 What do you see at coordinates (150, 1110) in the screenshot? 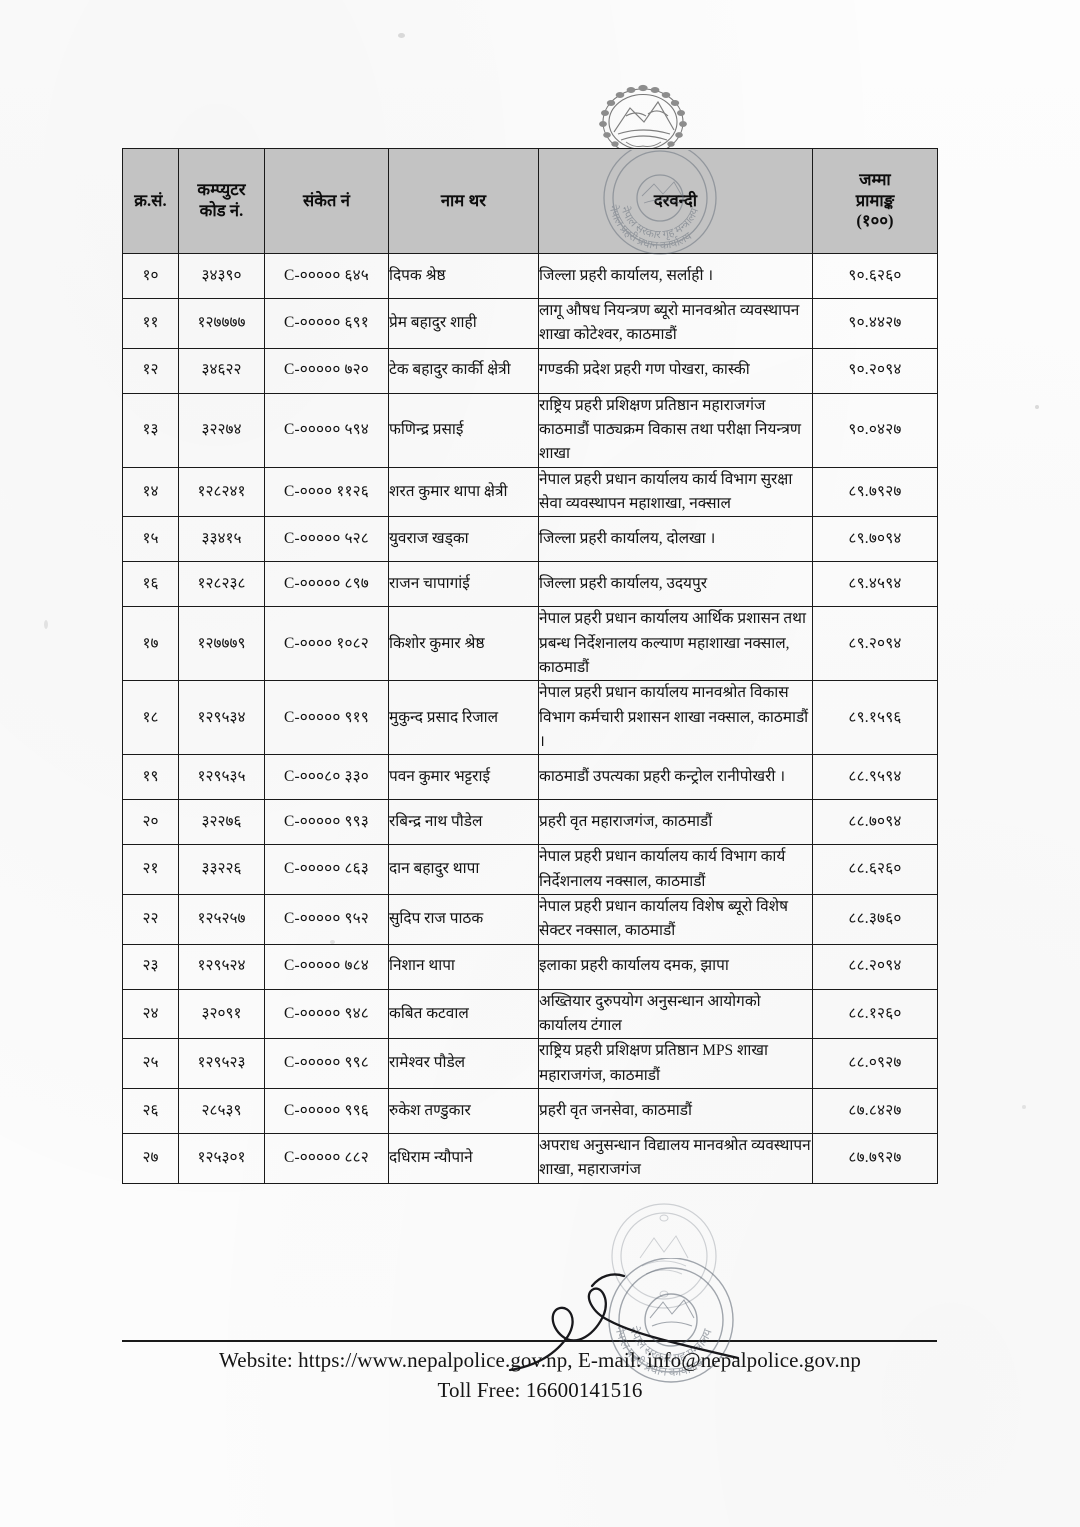
I see `cell-serial-number: २६` at bounding box center [150, 1110].